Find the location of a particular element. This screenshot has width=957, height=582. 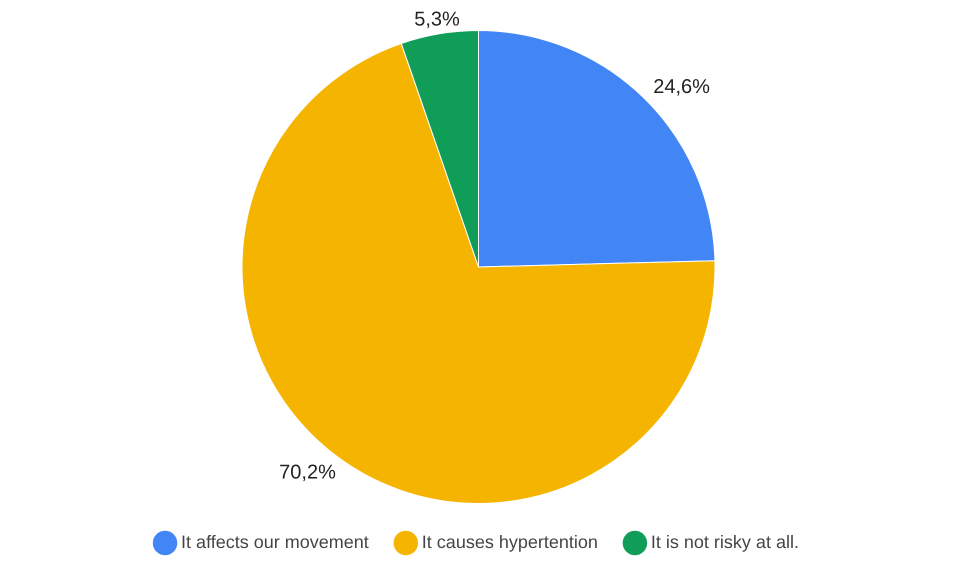

data-label: 70,2% is located at coordinates (307, 472).